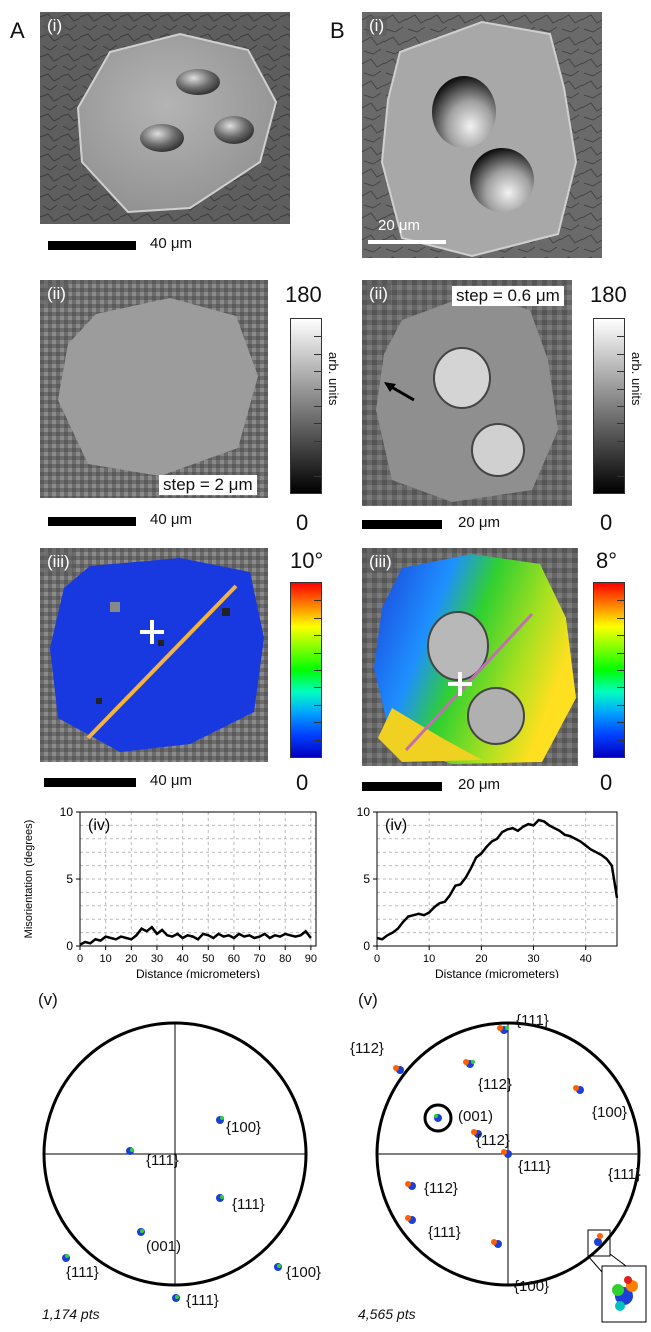  I want to click on scale-label-b-ii: 20 μm, so click(479, 522).